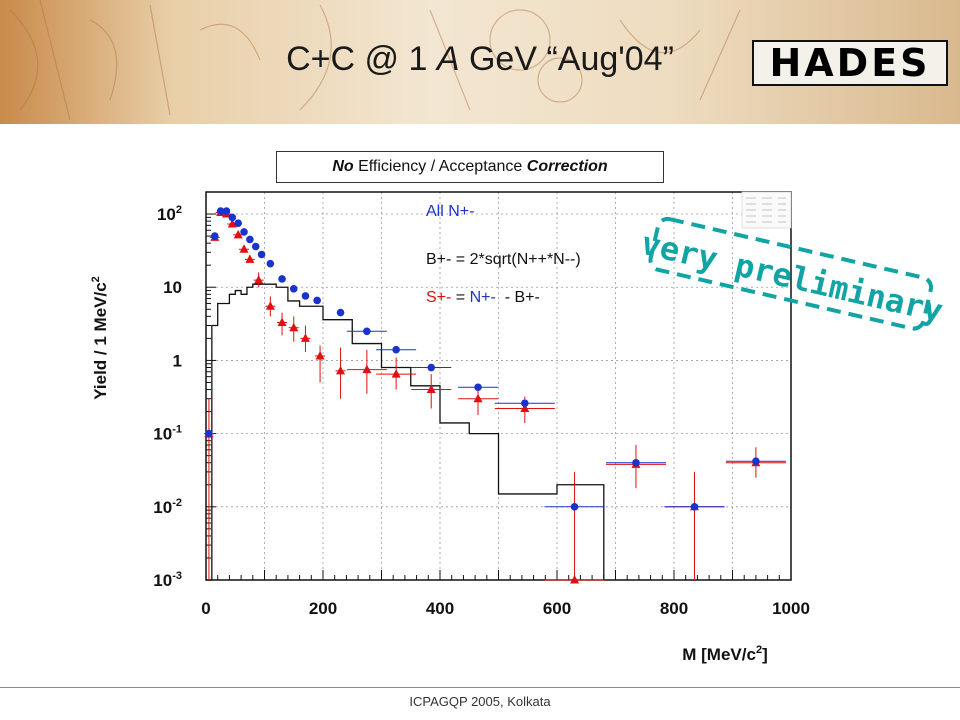 The image size is (960, 720). I want to click on y-tick-label: 10⁻², so click(167, 507).